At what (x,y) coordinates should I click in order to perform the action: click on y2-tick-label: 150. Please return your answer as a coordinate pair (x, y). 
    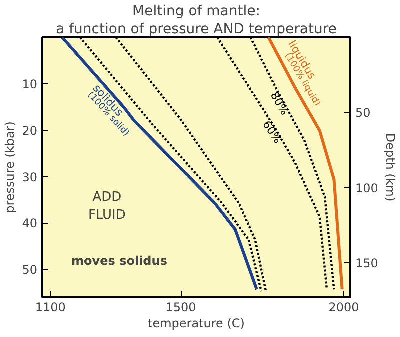
    Looking at the image, I should click on (367, 263).